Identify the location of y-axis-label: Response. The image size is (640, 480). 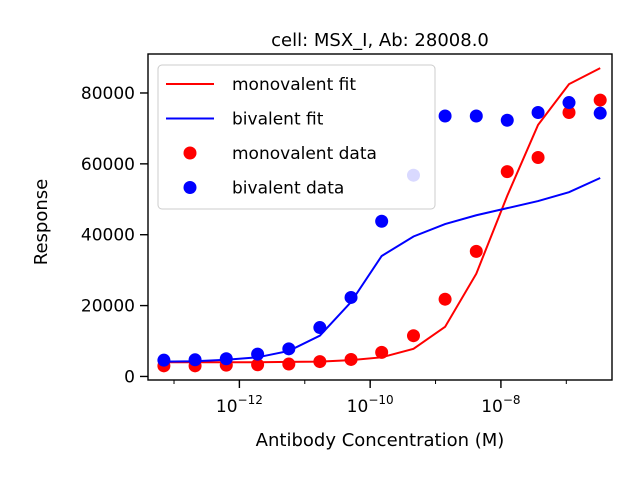
(41, 222).